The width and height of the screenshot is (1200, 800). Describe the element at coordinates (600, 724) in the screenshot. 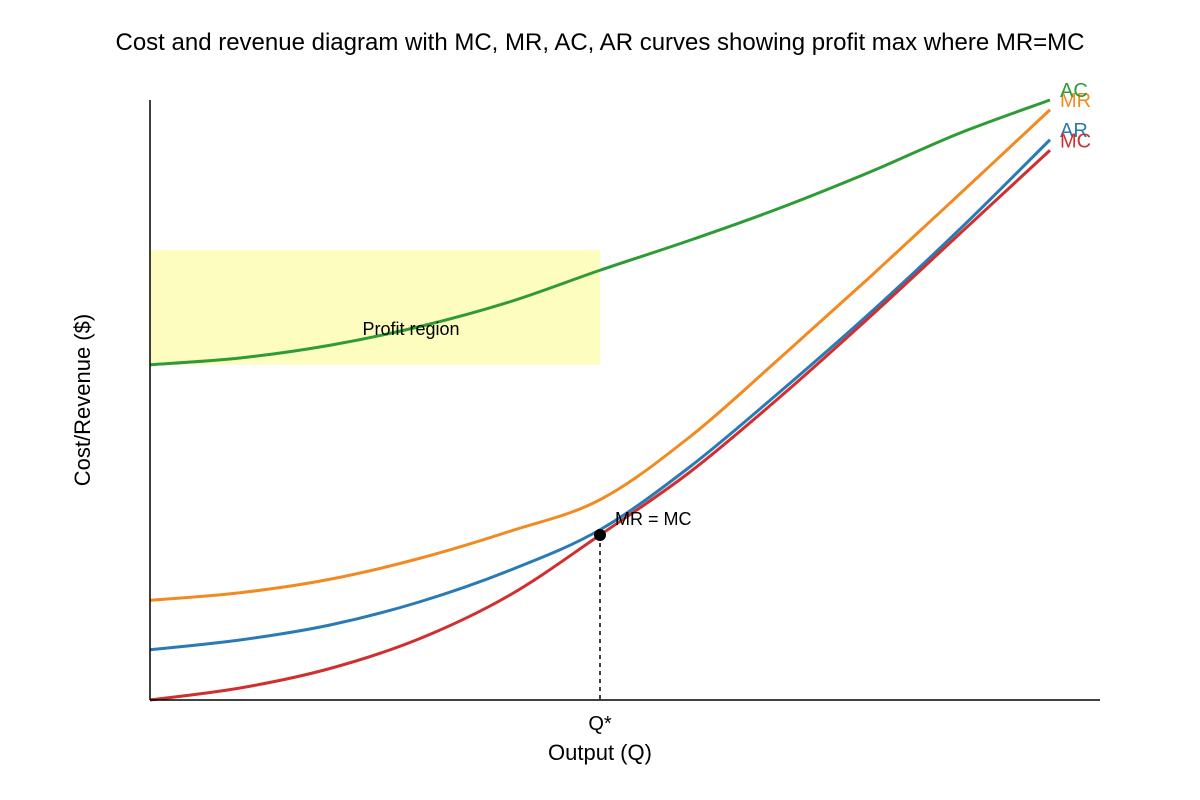

I see `x-tick-label-q-star: Q*` at that location.